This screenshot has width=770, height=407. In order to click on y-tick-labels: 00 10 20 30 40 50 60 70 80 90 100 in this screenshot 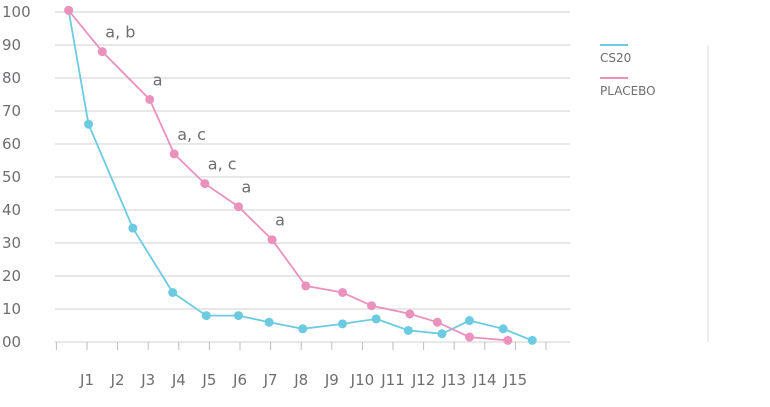, I will do `click(16, 177)`.